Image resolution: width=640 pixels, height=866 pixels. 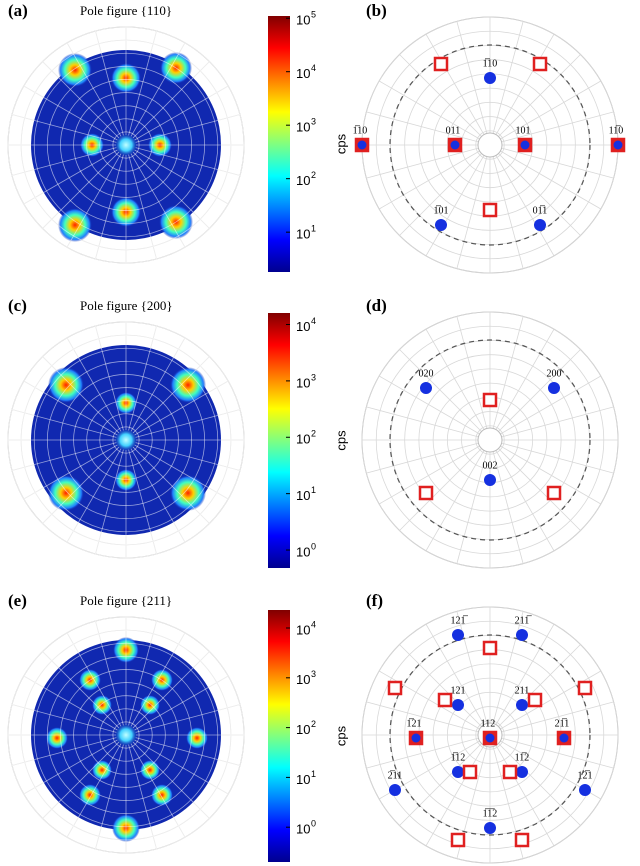 What do you see at coordinates (540, 210) in the screenshot?
I see `marker-label: 01̅1` at bounding box center [540, 210].